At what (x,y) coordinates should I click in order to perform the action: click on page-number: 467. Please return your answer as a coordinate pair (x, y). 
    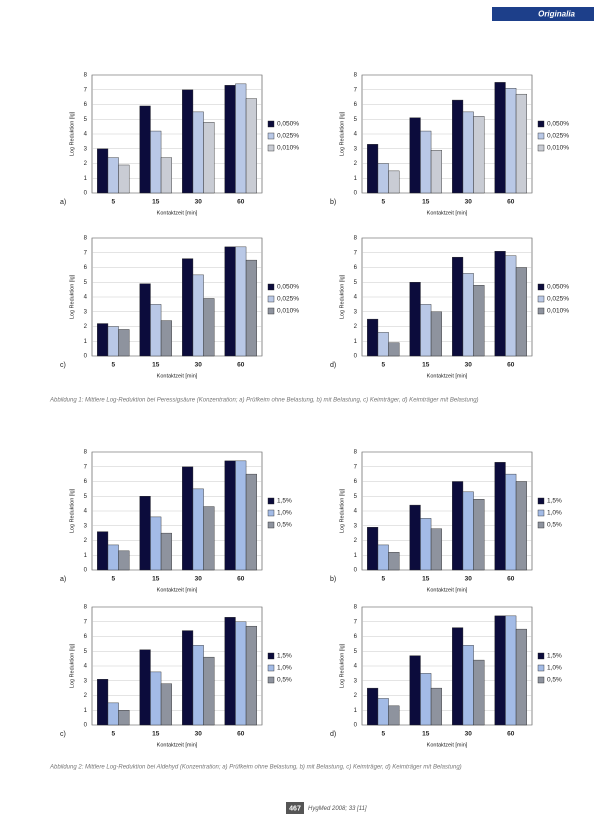
    Looking at the image, I should click on (295, 808).